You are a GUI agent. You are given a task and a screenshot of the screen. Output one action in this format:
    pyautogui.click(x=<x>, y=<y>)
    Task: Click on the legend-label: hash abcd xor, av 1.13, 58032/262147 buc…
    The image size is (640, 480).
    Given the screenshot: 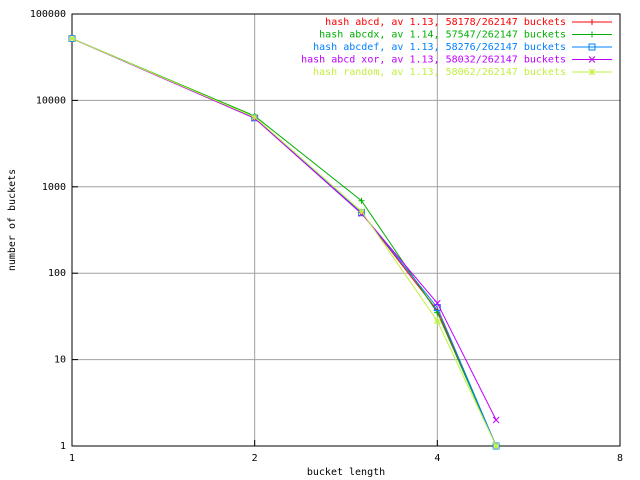 What is the action you would take?
    pyautogui.click(x=433, y=60)
    